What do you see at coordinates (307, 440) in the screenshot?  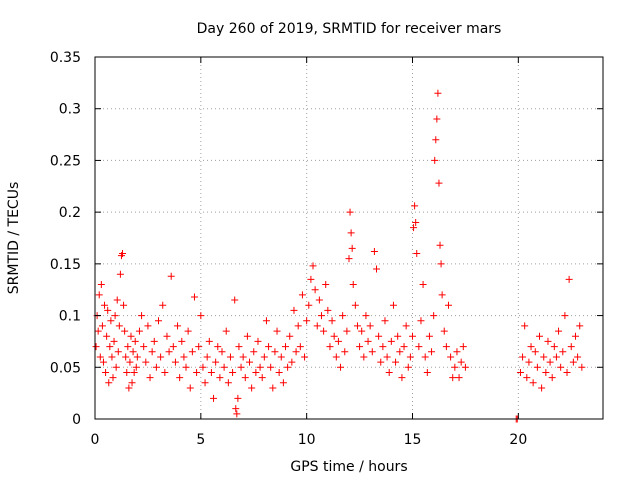 I see `x-tick-label: 10` at bounding box center [307, 440].